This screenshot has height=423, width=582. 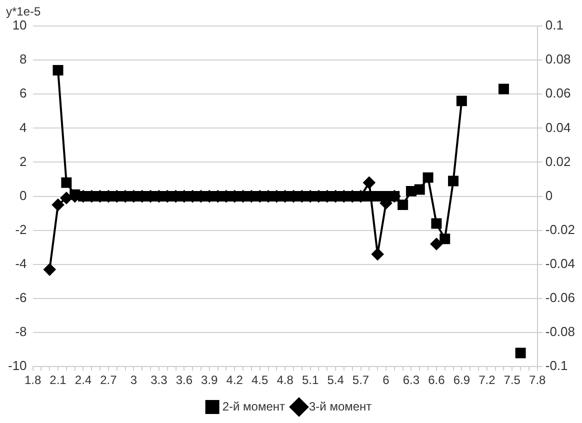 I want to click on y2-tick-label: 0.1, so click(x=554, y=25).